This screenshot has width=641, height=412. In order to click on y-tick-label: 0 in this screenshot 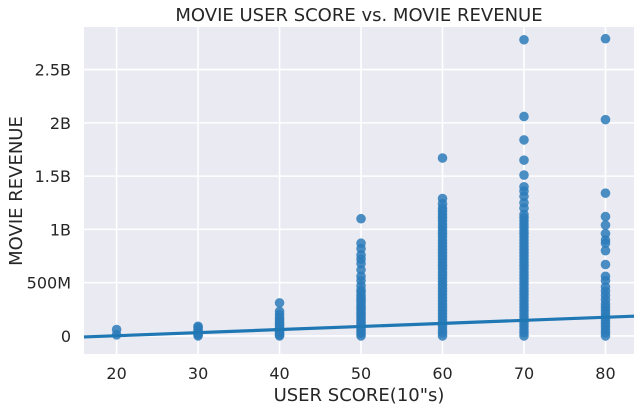, I will do `click(66, 336)`.